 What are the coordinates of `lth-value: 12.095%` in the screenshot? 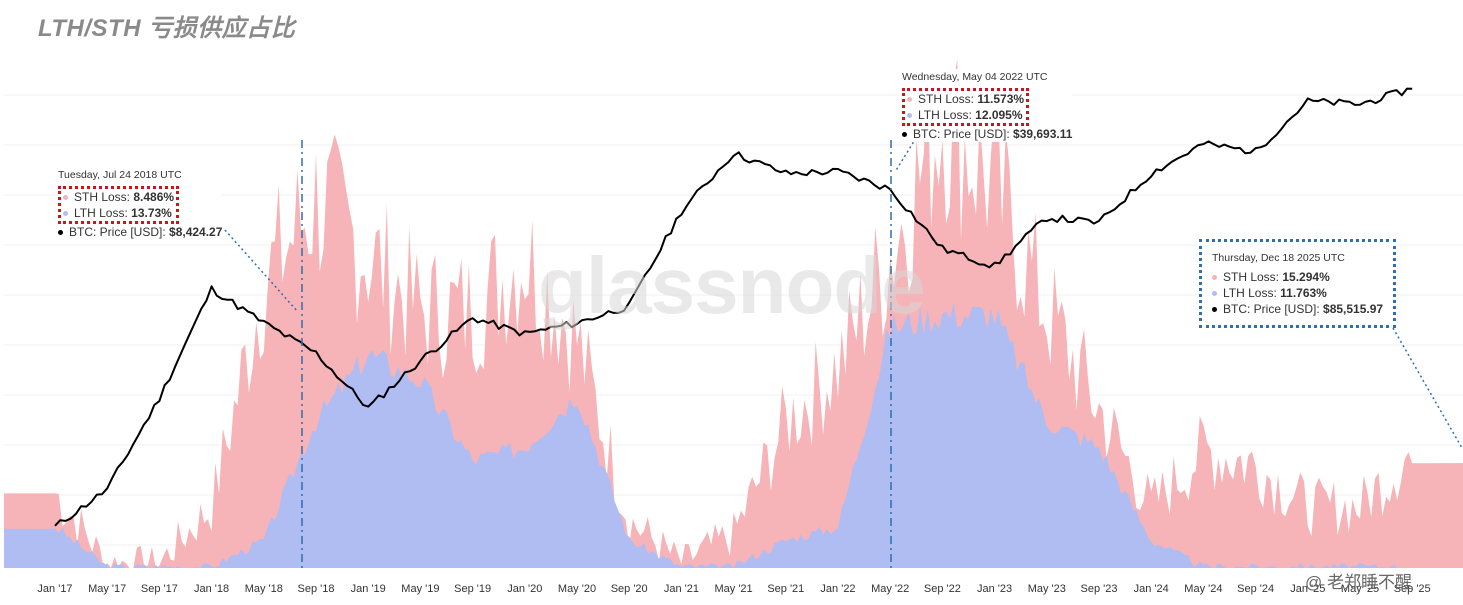 It's located at (999, 115).